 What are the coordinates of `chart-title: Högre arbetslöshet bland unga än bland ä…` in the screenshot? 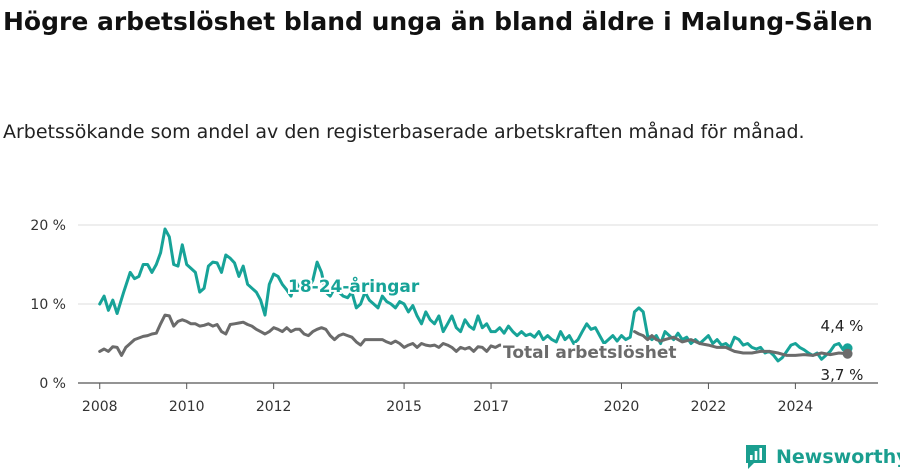 It's located at (438, 21).